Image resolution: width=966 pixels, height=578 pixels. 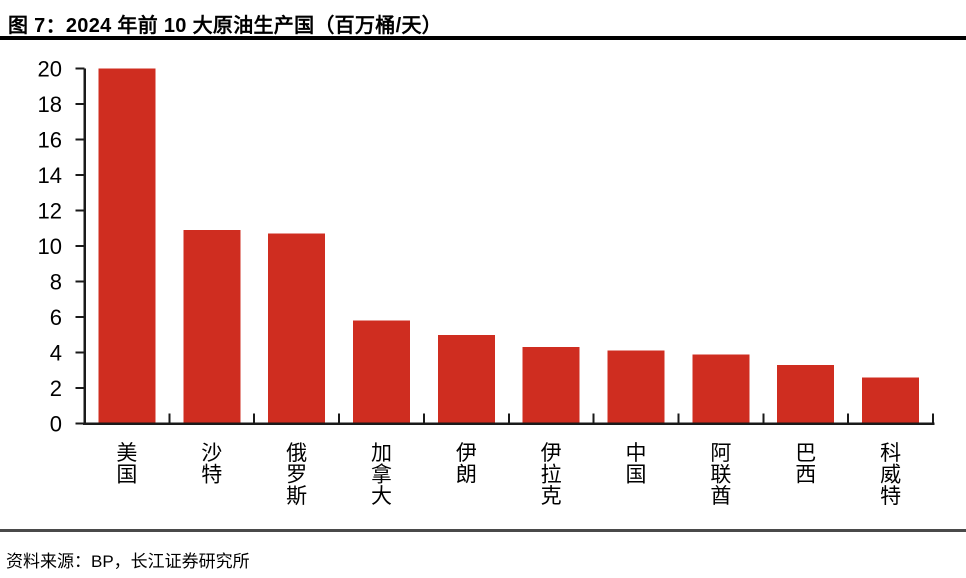 I want to click on x-category-label: 加拿大, so click(x=381, y=475).